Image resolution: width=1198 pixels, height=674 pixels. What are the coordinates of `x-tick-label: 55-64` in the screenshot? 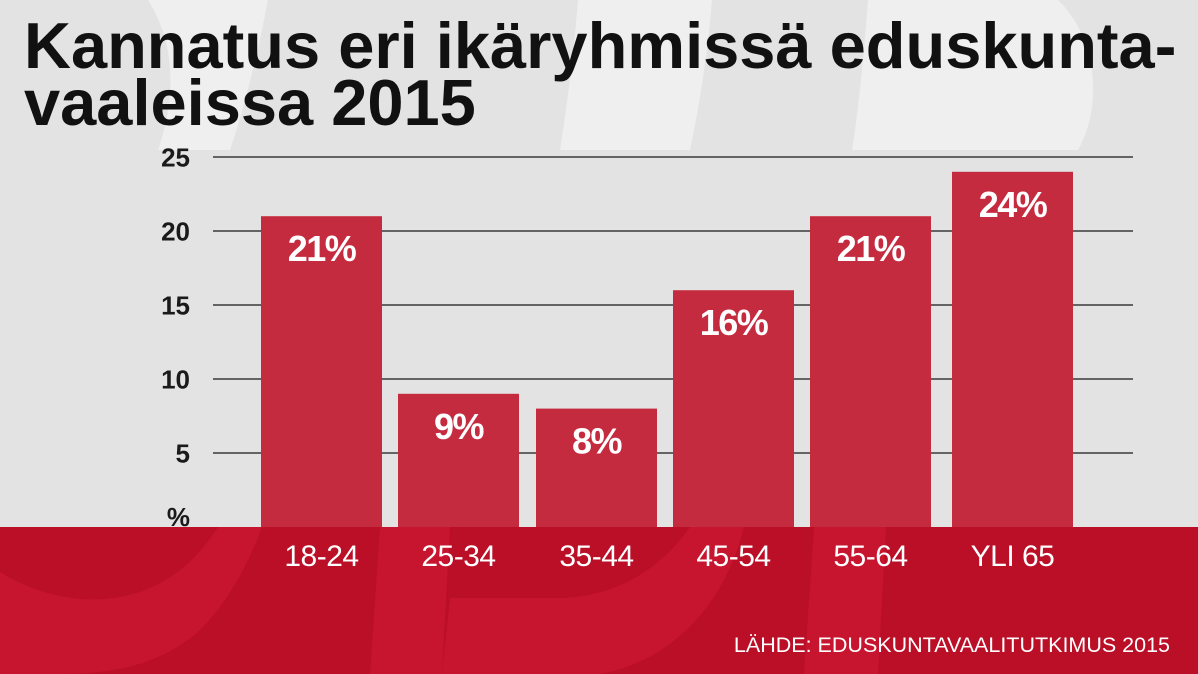 It's located at (870, 556).